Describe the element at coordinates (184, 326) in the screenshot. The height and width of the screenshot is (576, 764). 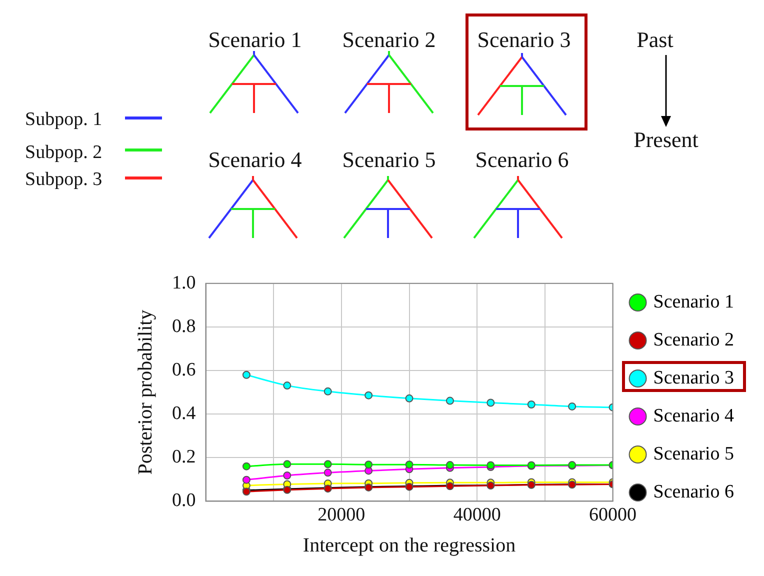
I see `y-tick-label: 0.8` at that location.